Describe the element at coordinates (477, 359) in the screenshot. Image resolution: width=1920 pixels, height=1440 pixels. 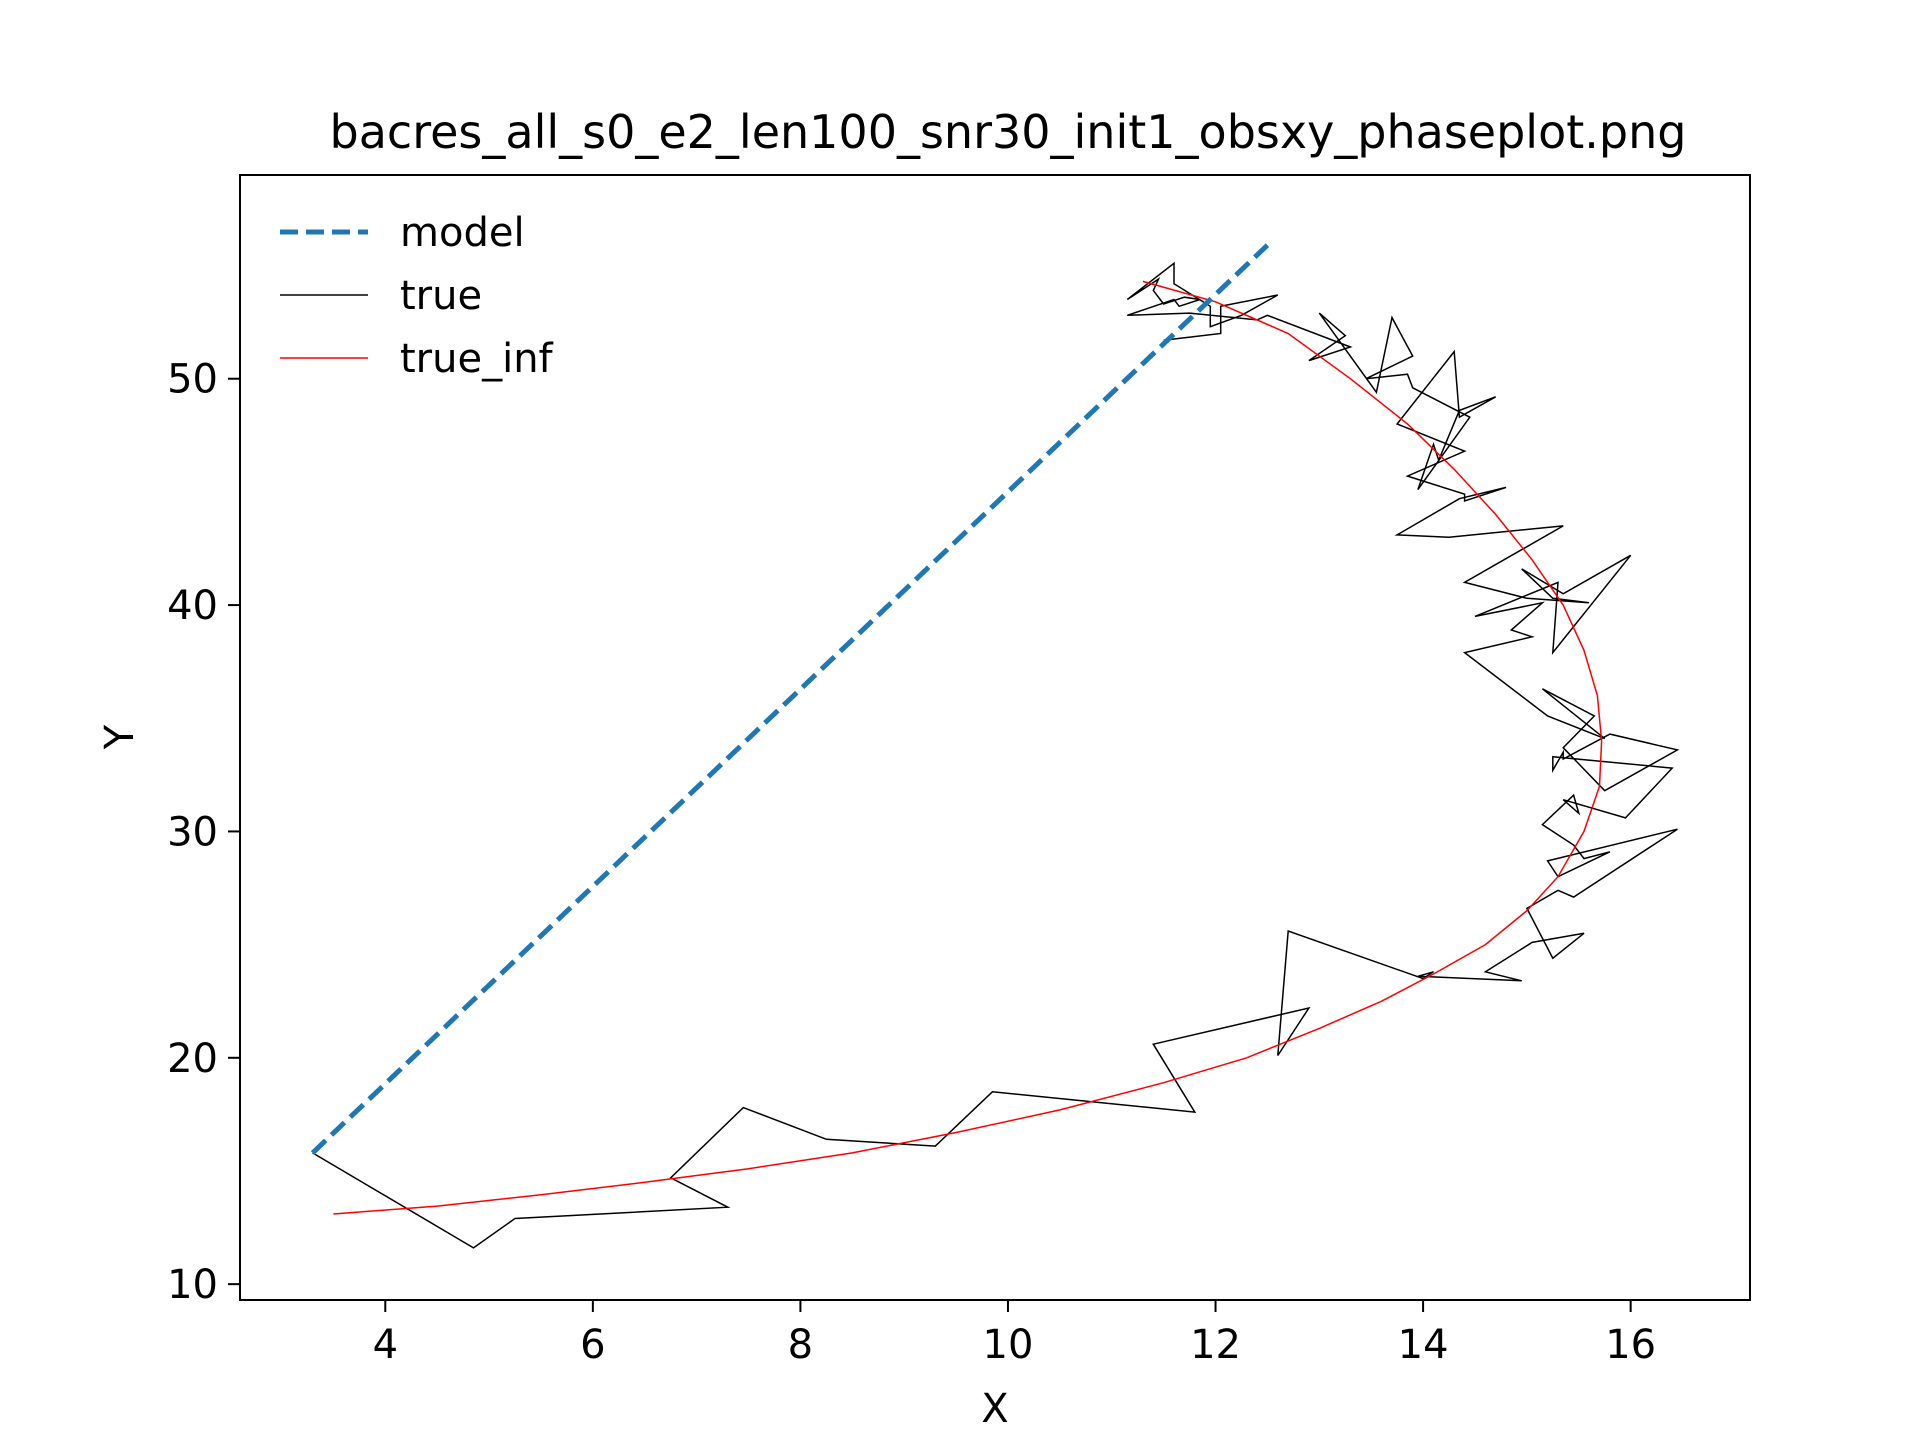
I see `legend-label-true-inf: true_inf` at that location.